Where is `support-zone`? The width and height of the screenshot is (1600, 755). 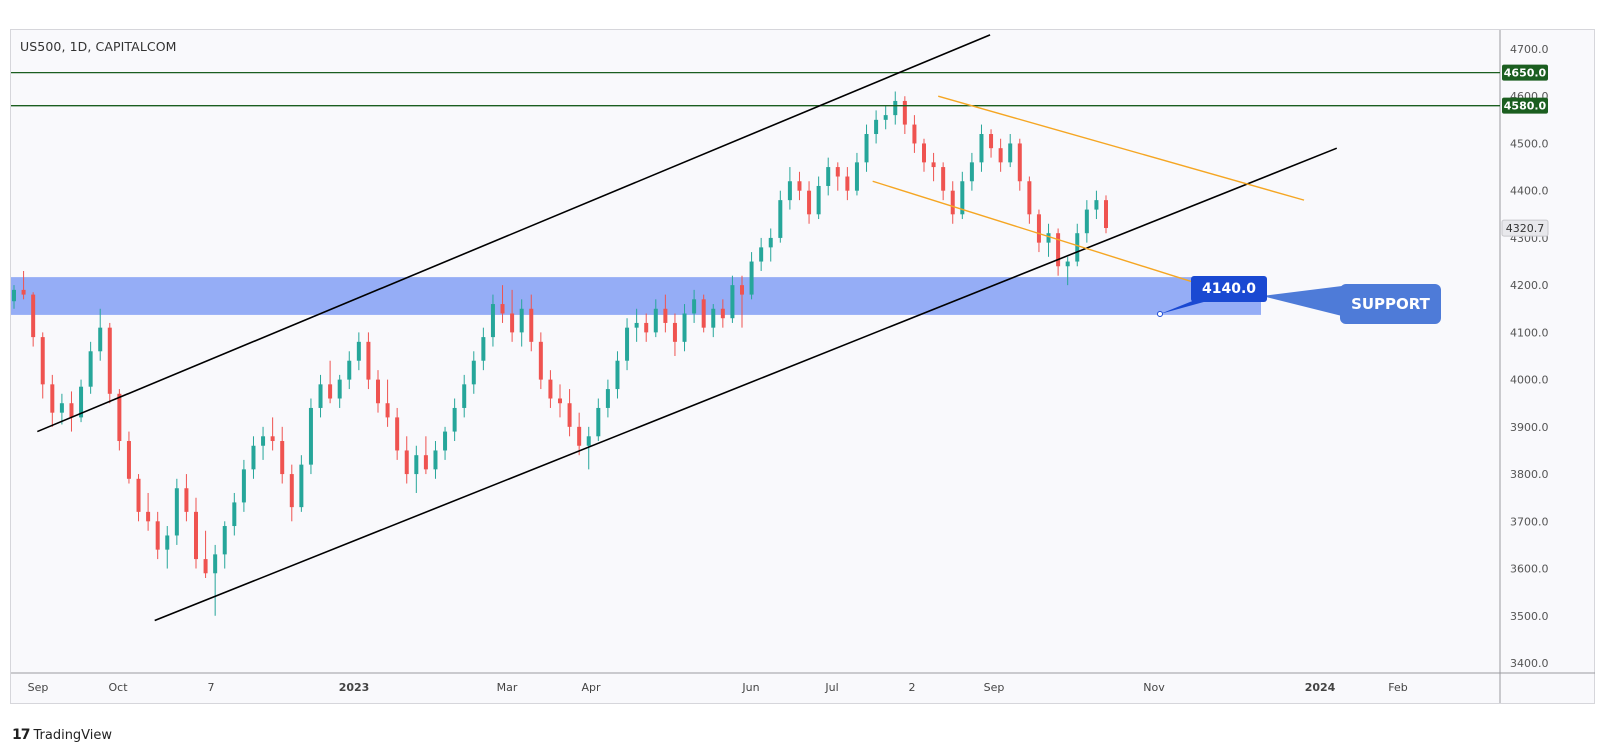
support-zone is located at coordinates (636, 296).